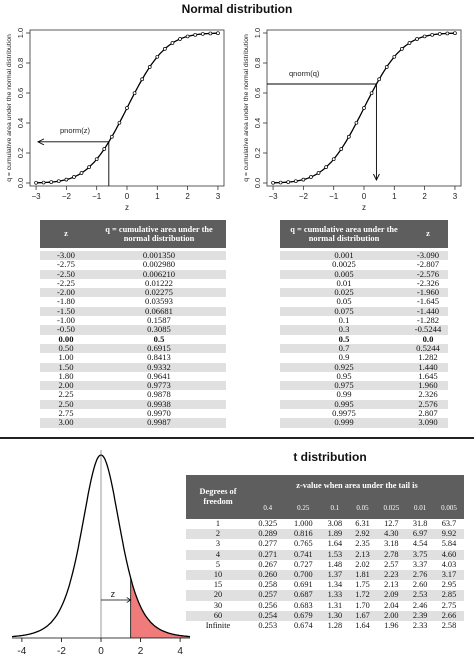  Describe the element at coordinates (344, 423) in the screenshot. I see `table-cell: 0.999` at that location.